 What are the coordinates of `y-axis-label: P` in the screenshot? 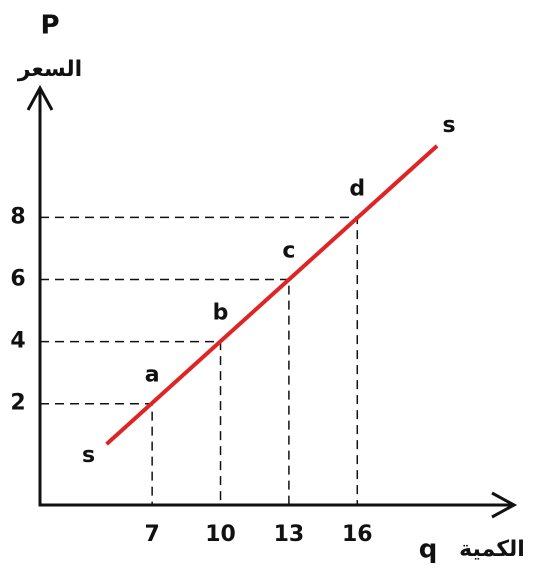 It's located at (49, 26).